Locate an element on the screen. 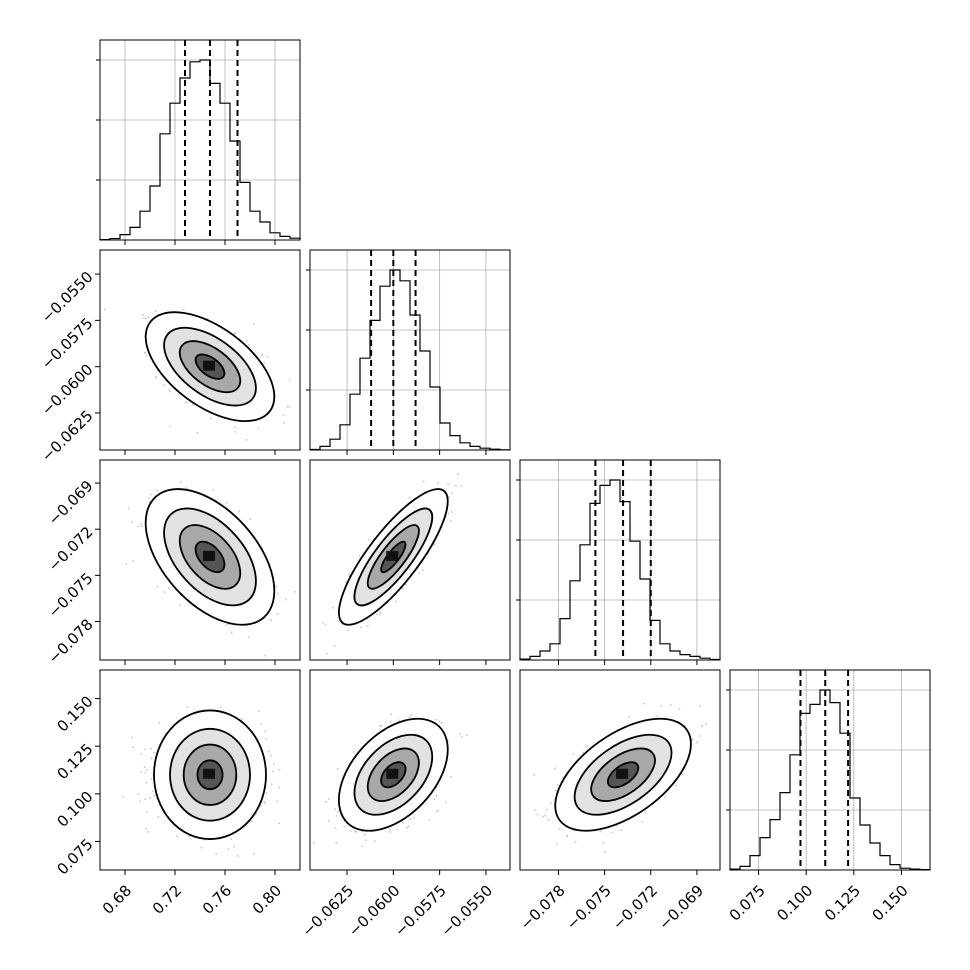  x-tick-label-3-3: 0.150 is located at coordinates (890, 903).